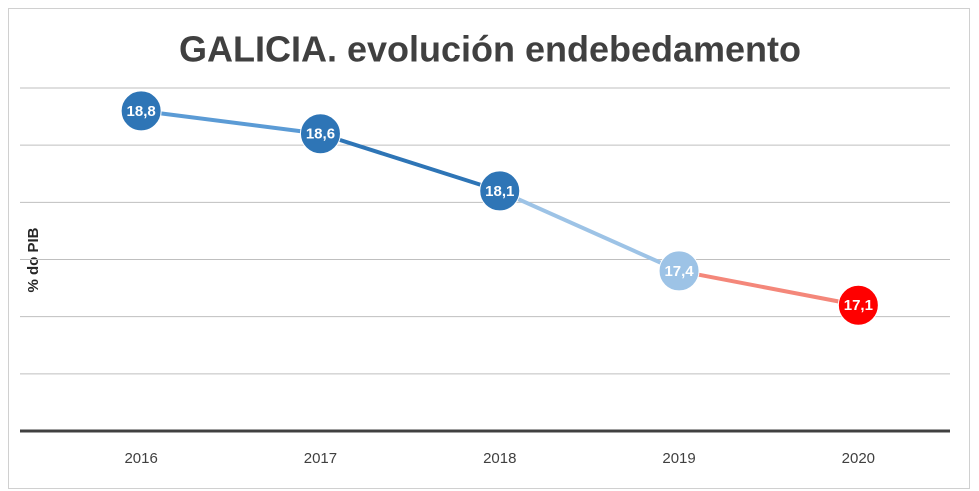  What do you see at coordinates (858, 458) in the screenshot?
I see `x-tick-label: 2020` at bounding box center [858, 458].